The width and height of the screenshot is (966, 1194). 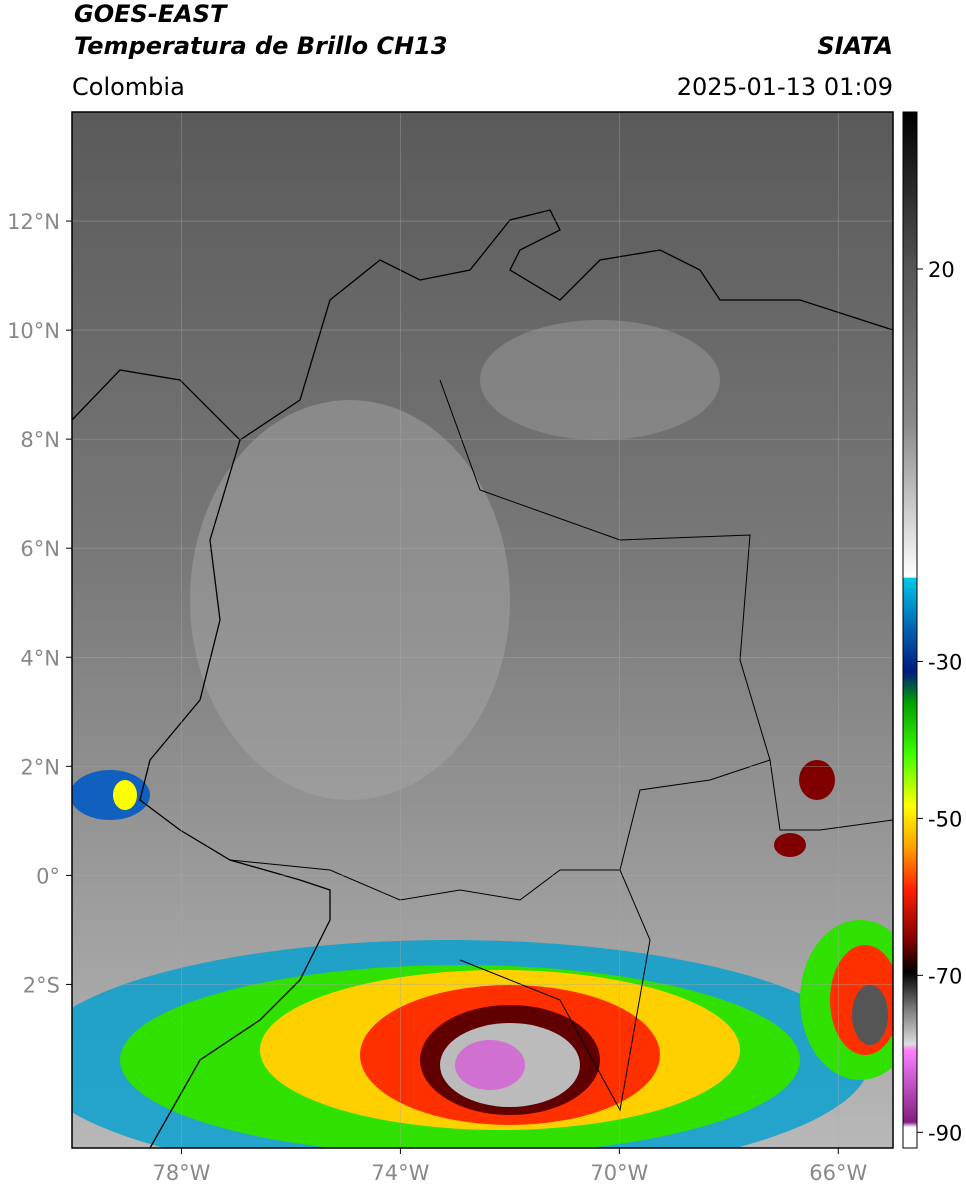 What do you see at coordinates (33, 331) in the screenshot?
I see `y-tick-label: 10°N` at bounding box center [33, 331].